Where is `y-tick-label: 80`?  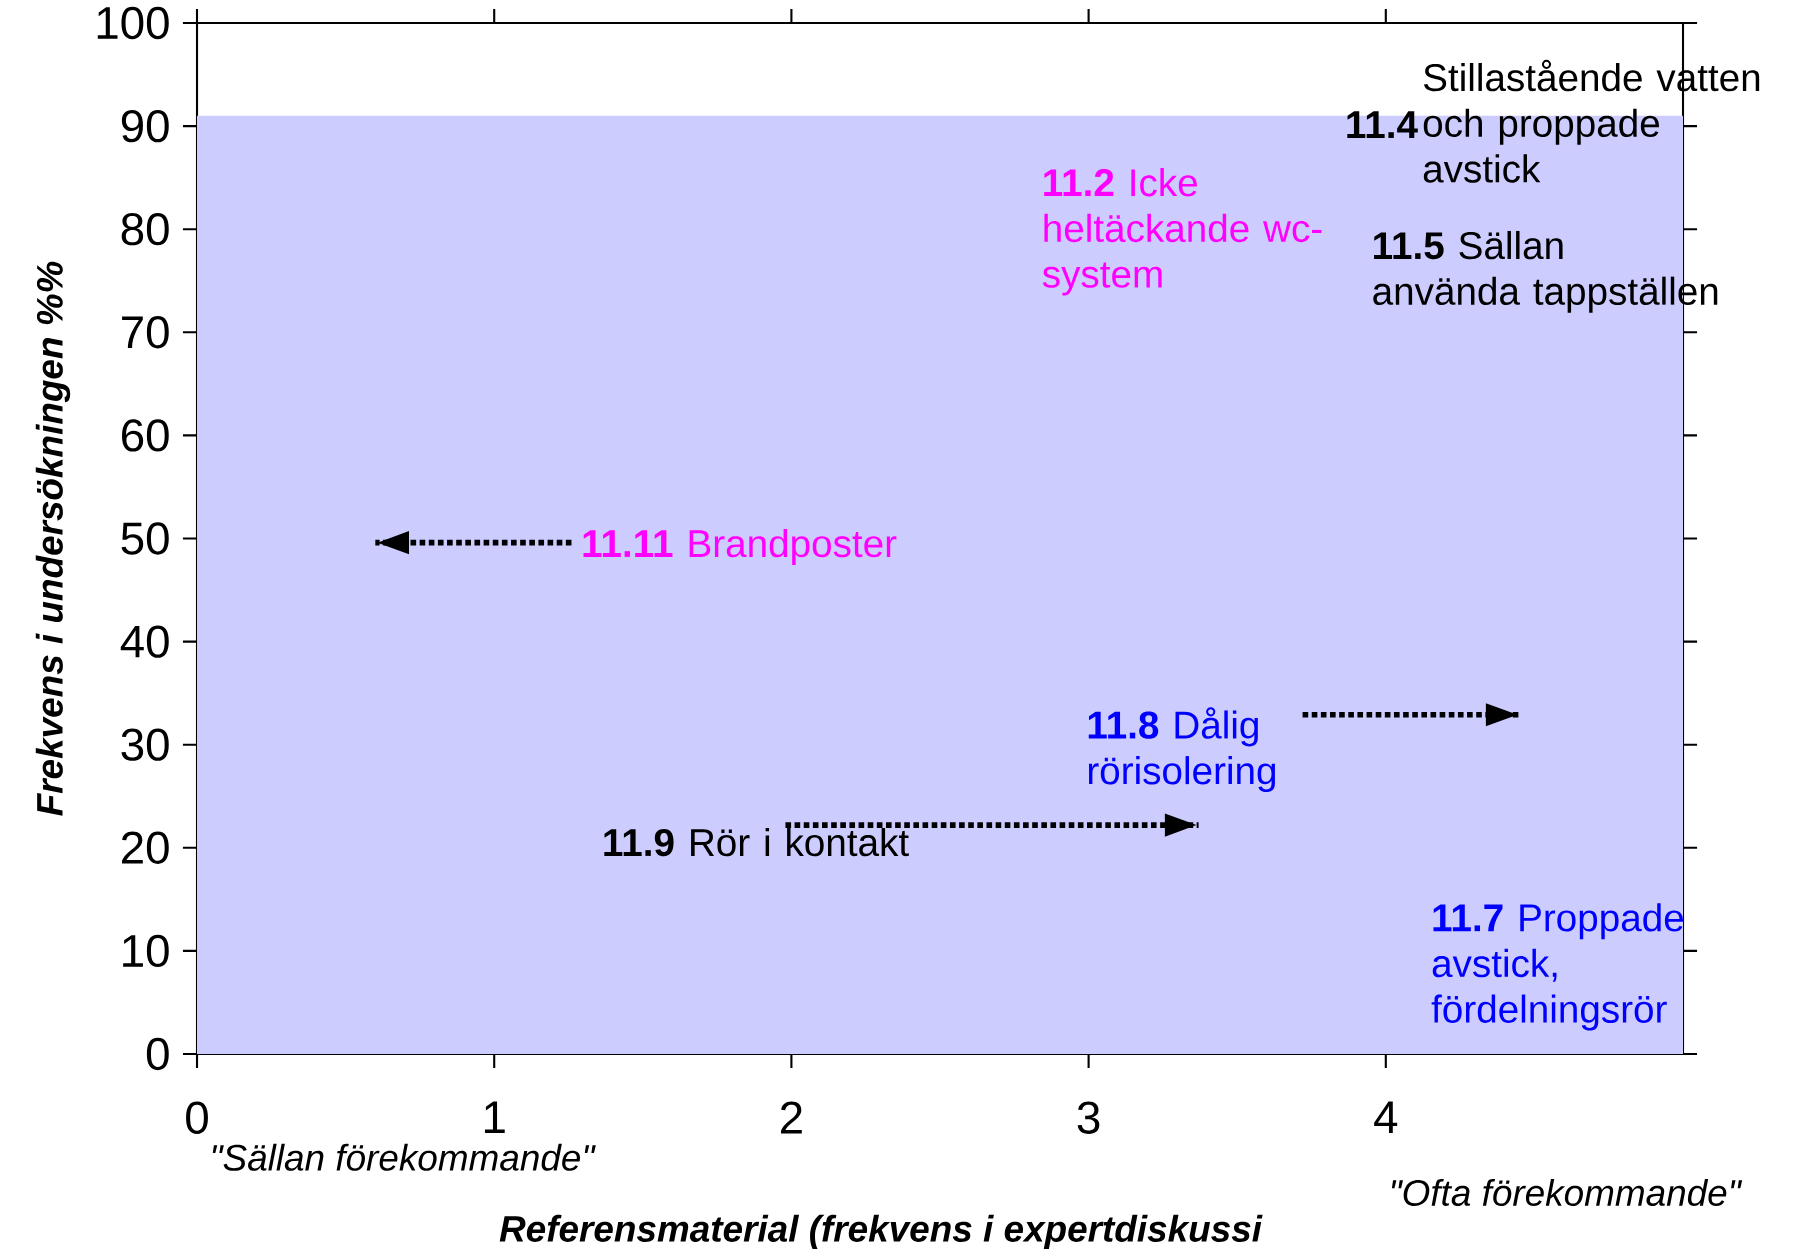
y-tick-label: 80 is located at coordinates (145, 229).